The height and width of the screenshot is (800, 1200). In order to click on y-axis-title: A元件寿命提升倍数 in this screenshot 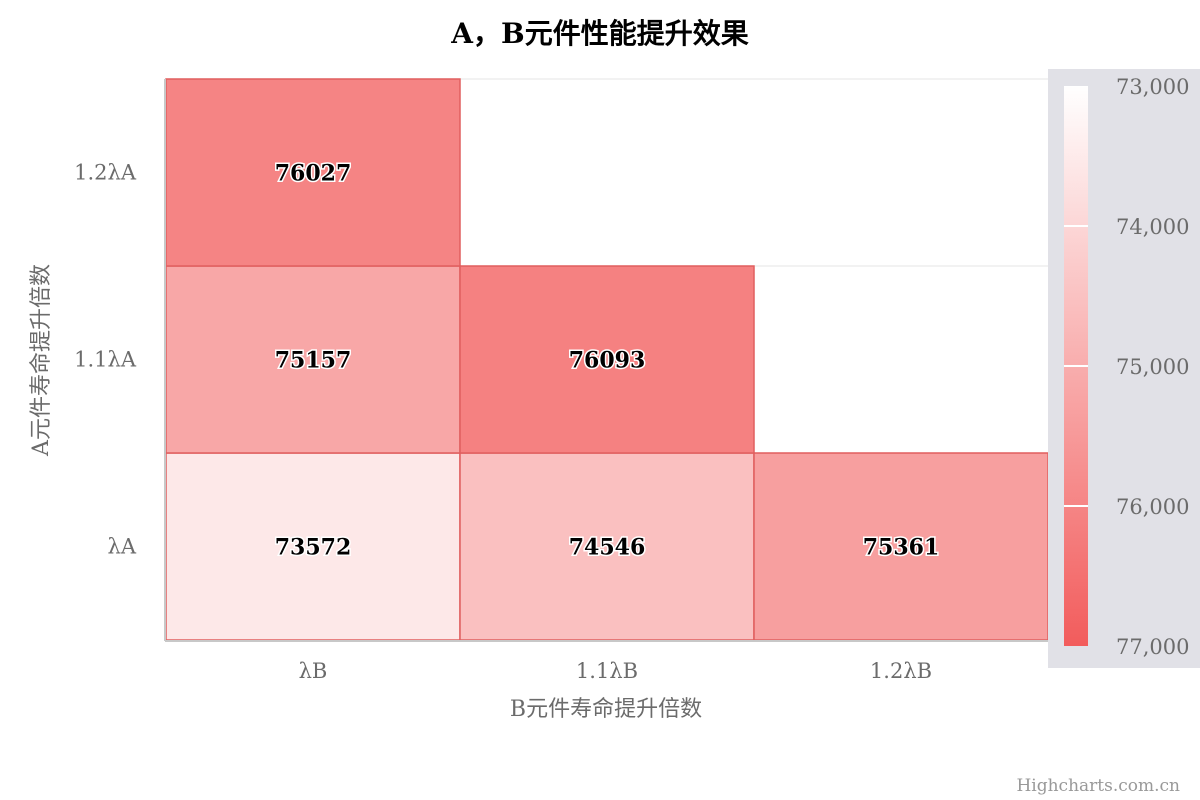, I will do `click(41, 360)`.